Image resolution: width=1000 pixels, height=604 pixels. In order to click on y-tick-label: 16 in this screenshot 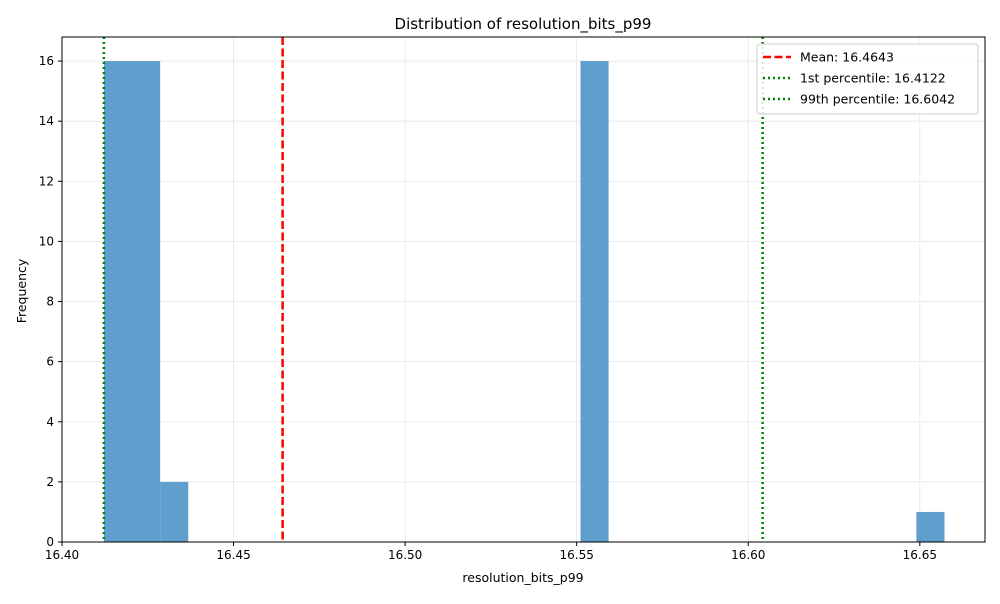, I will do `click(46, 61)`.